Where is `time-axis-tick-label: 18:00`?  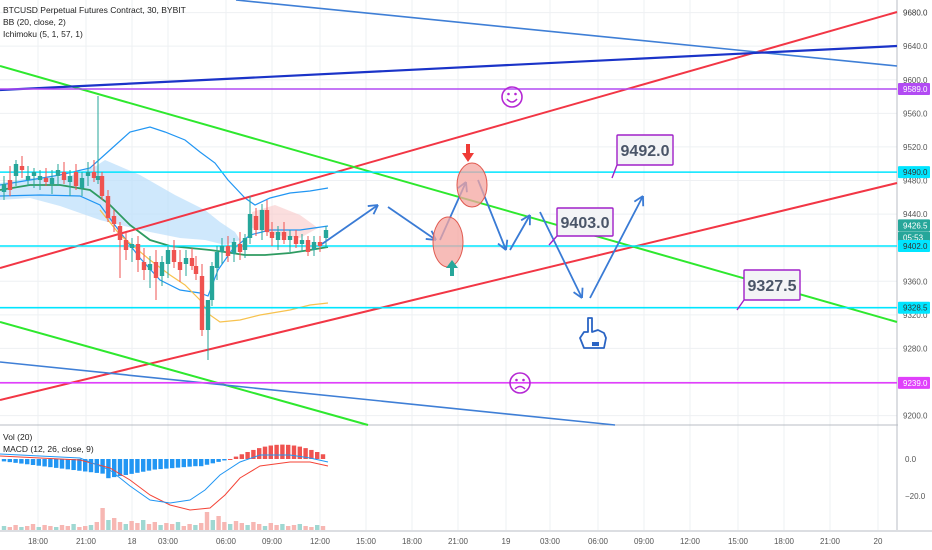 time-axis-tick-label: 18:00 is located at coordinates (412, 541).